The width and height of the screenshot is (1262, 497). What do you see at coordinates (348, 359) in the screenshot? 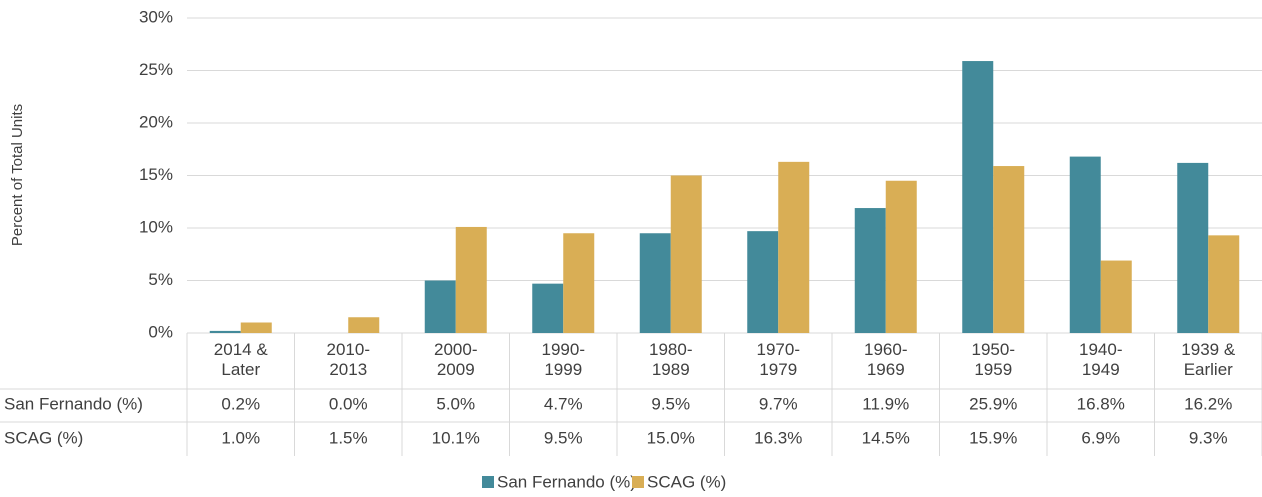
I see `x-tick-label: 2010-2013` at bounding box center [348, 359].